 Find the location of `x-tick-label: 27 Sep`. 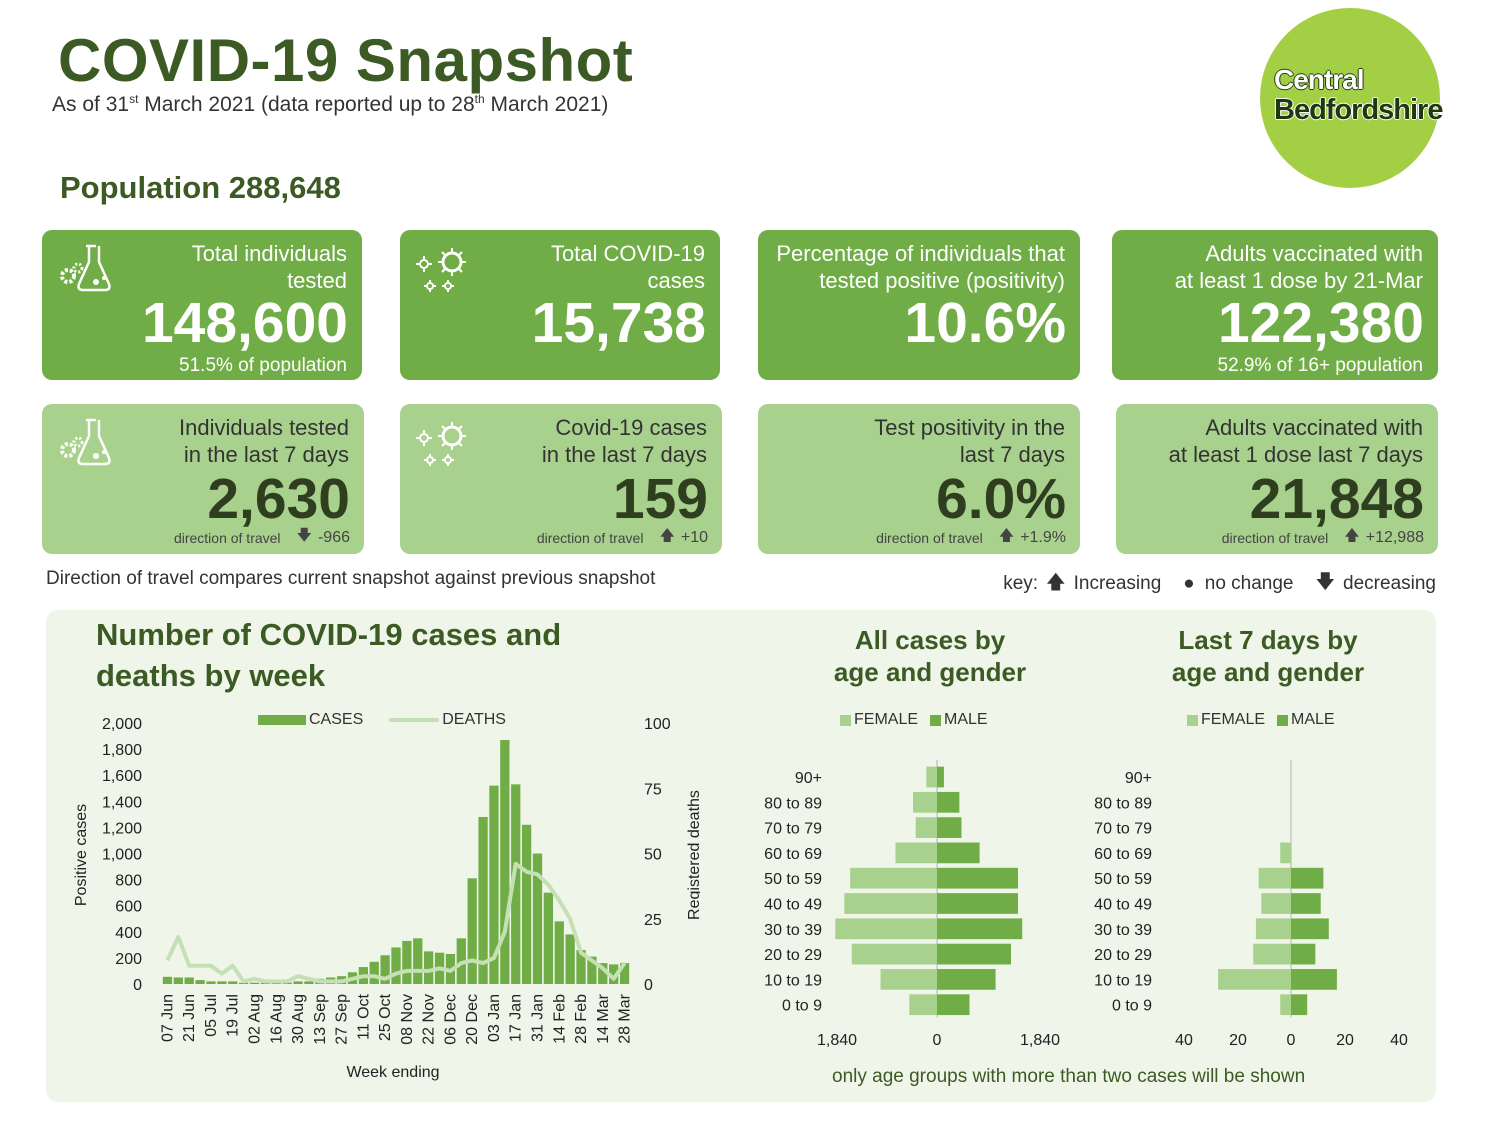

x-tick-label: 27 Sep is located at coordinates (342, 1019).